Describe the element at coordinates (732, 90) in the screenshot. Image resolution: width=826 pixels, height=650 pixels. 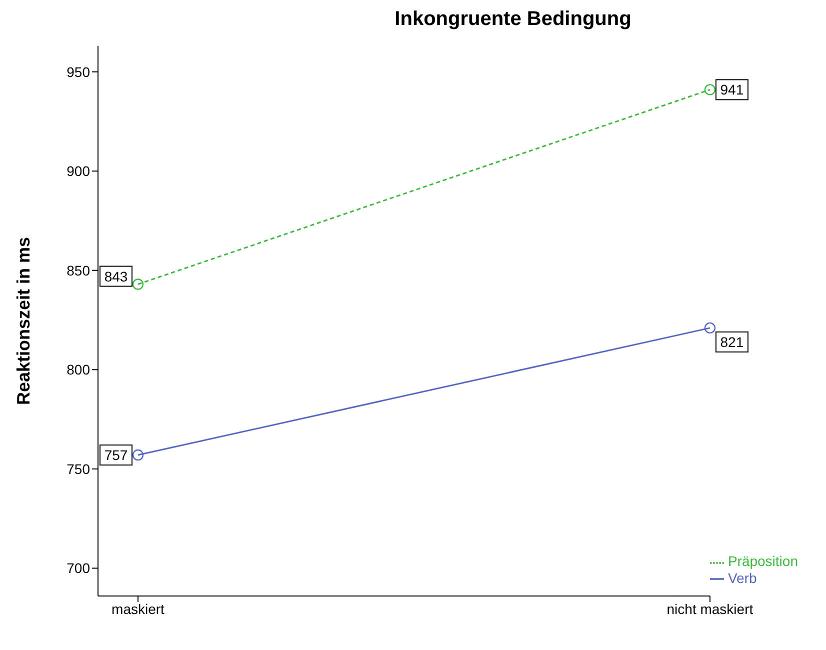
I see `data-label: 941` at that location.